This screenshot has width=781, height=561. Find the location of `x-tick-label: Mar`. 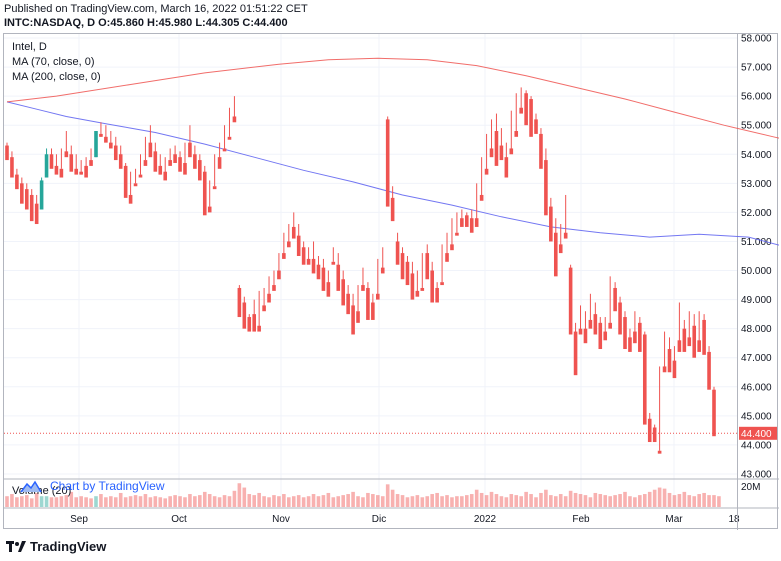

x-tick-label: Mar is located at coordinates (674, 519).